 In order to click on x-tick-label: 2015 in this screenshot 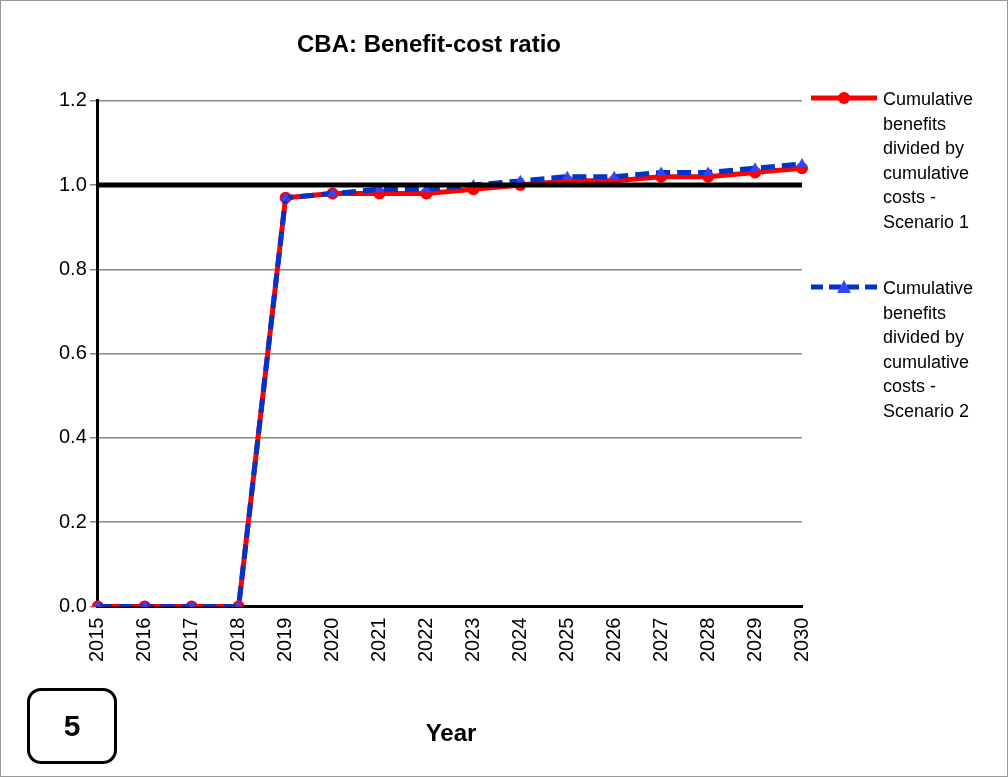, I will do `click(96, 640)`.